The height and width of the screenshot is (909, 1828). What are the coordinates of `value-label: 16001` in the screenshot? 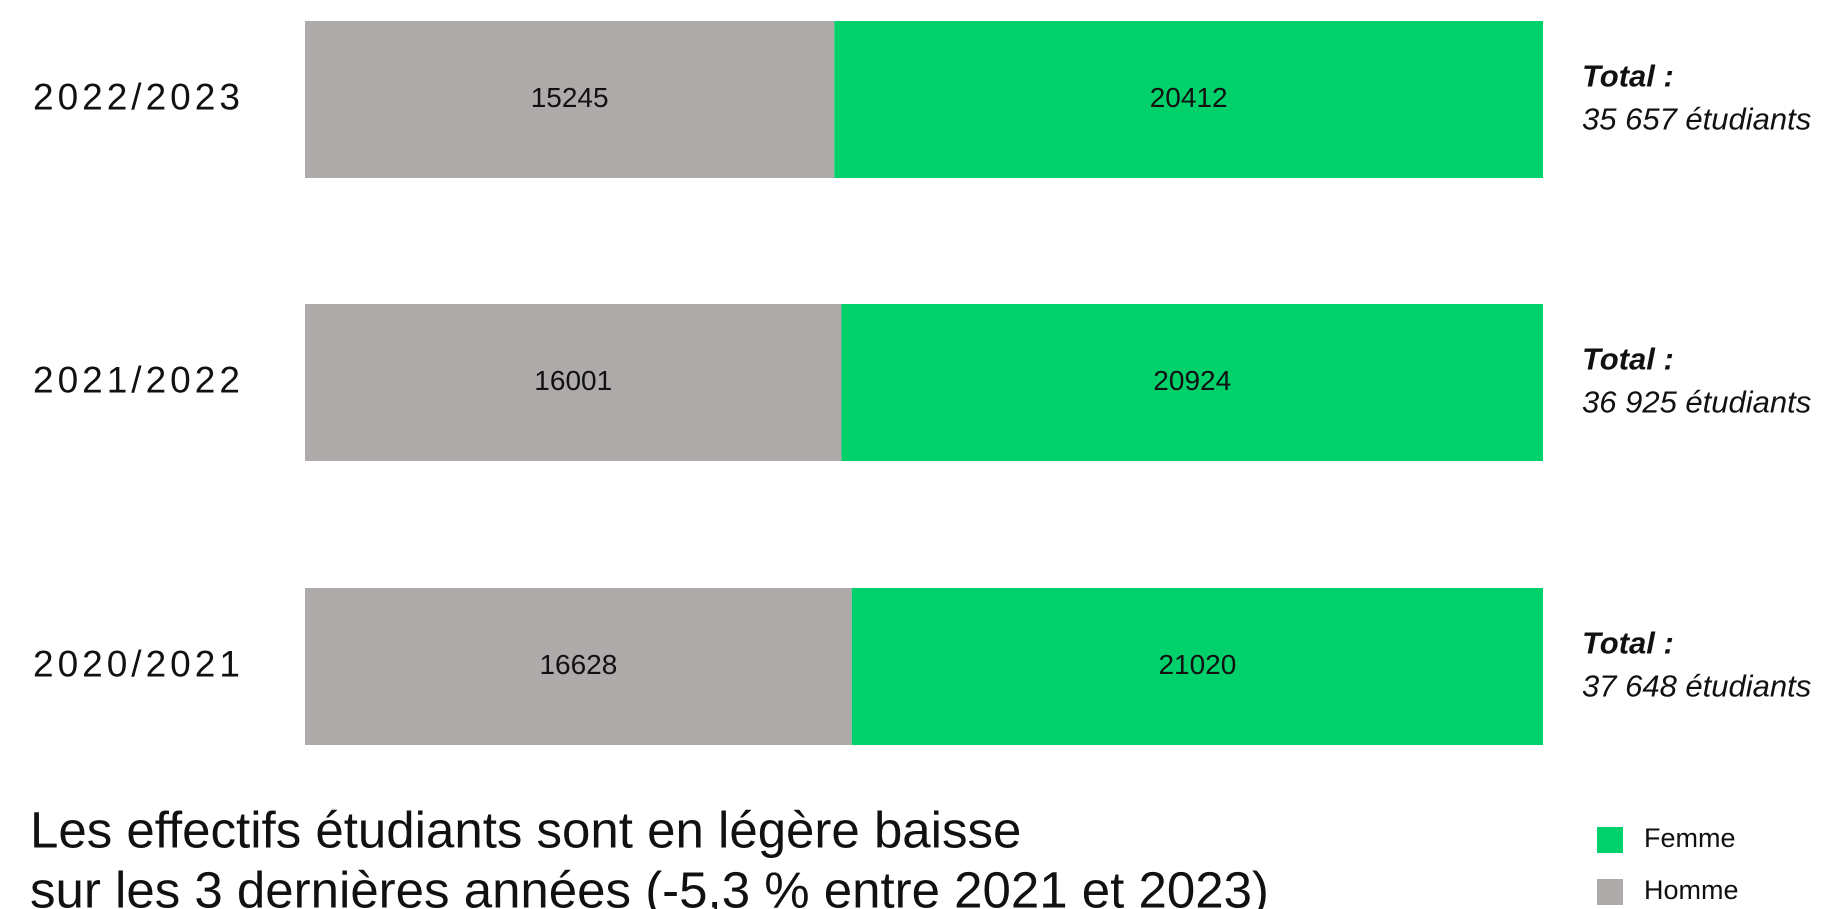 It's located at (573, 380).